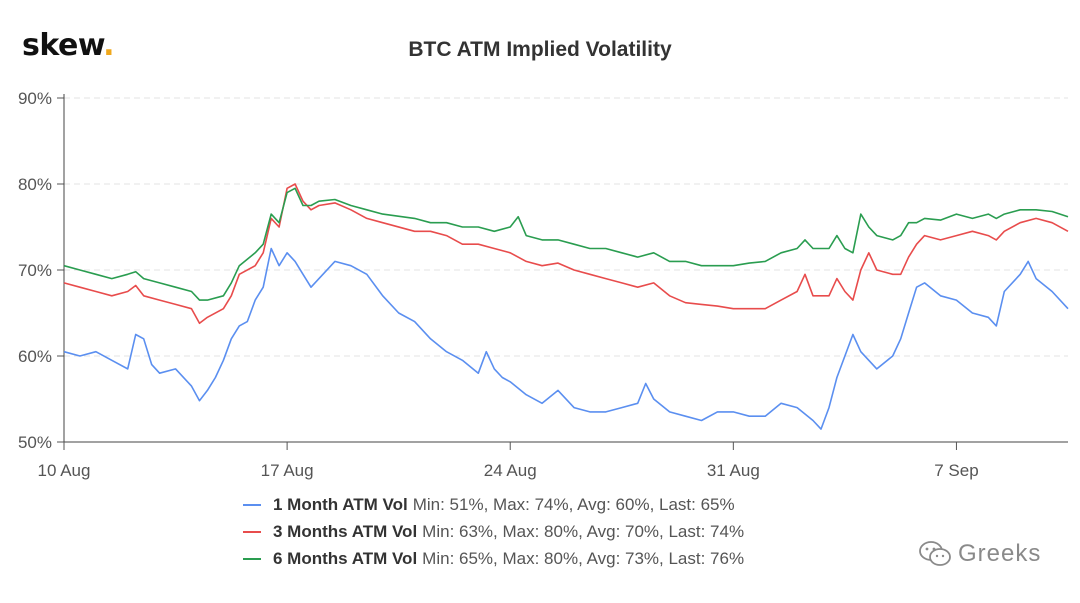 The height and width of the screenshot is (603, 1080). Describe the element at coordinates (510, 470) in the screenshot. I see `x-tick-label: 24 Aug` at that location.